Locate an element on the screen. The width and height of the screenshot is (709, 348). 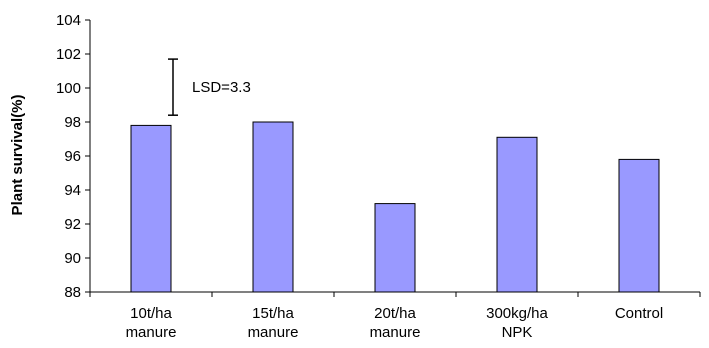
y-axis-title: Plant survival(%) is located at coordinates (17, 155).